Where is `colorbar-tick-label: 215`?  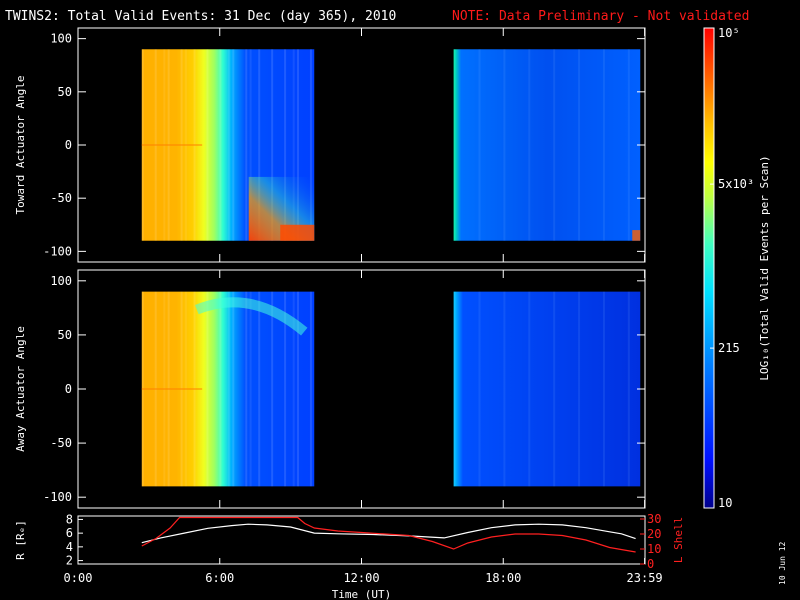 colorbar-tick-label: 215 is located at coordinates (729, 348).